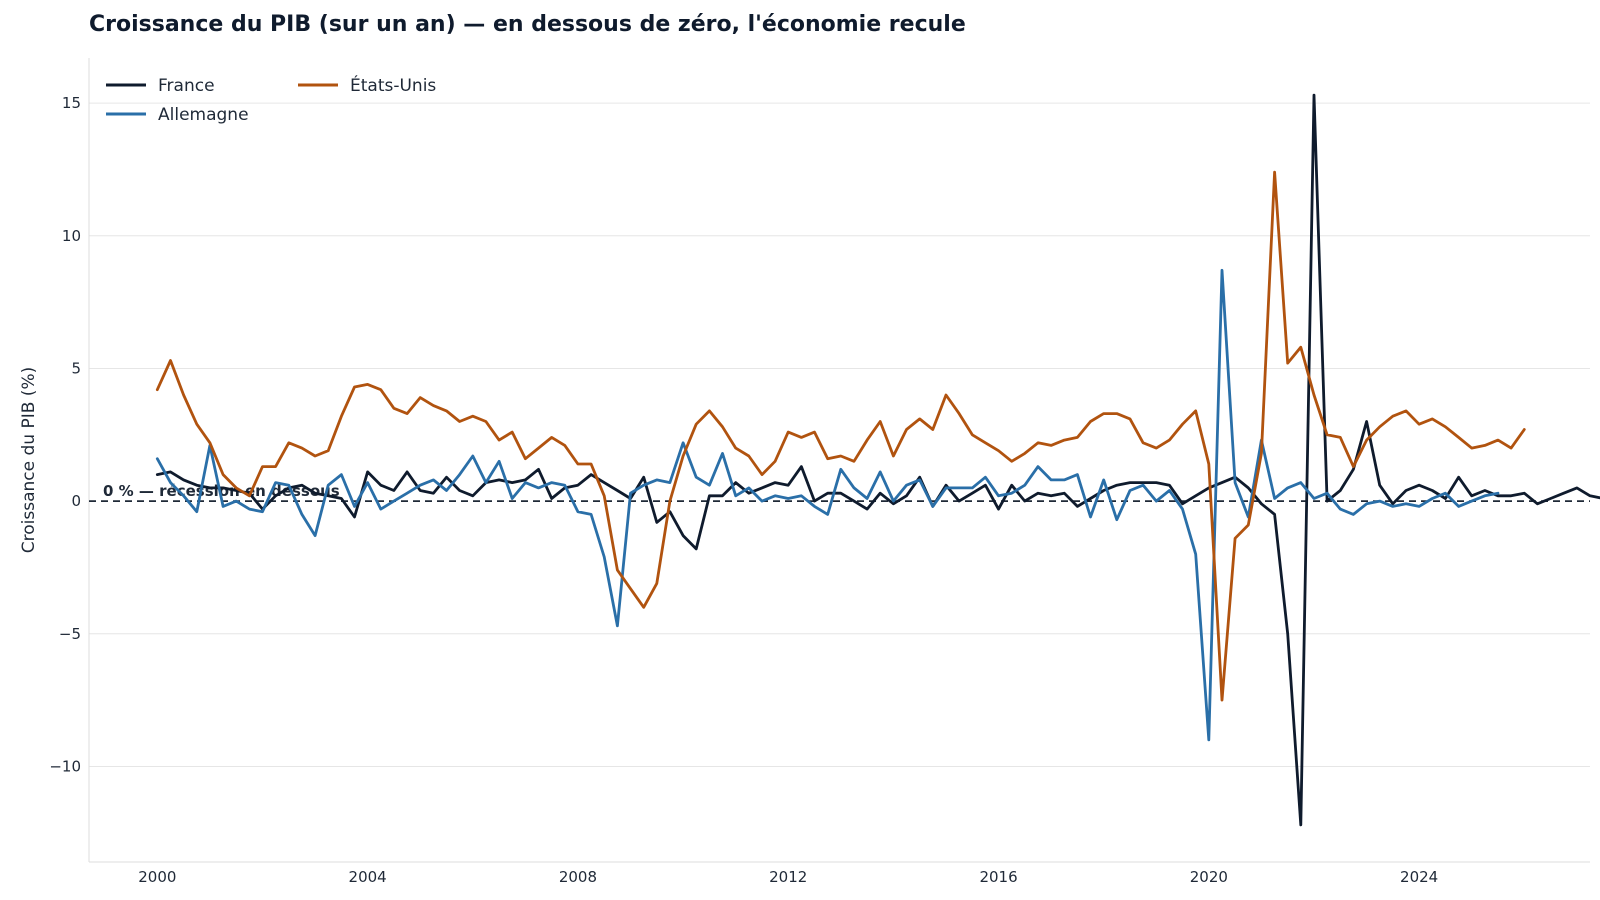 This screenshot has height=900, width=1600. What do you see at coordinates (70, 634) in the screenshot?
I see `y-tick-label: −5` at bounding box center [70, 634].